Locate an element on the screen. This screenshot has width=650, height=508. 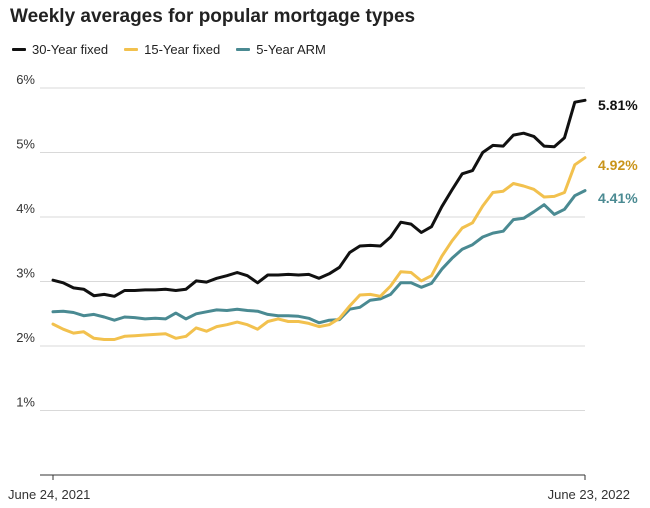
y-tick-label: 2% is located at coordinates (25, 337).